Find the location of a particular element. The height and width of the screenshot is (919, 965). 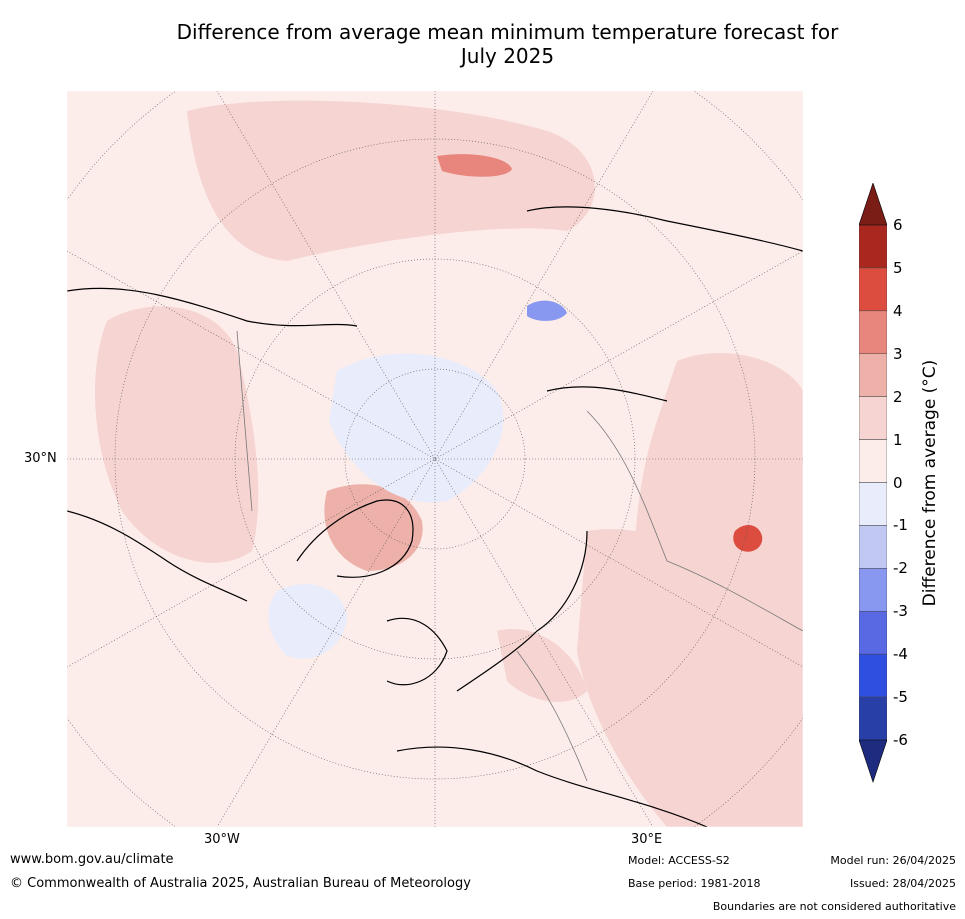

colorbar-tick-label: 6 is located at coordinates (898, 225).